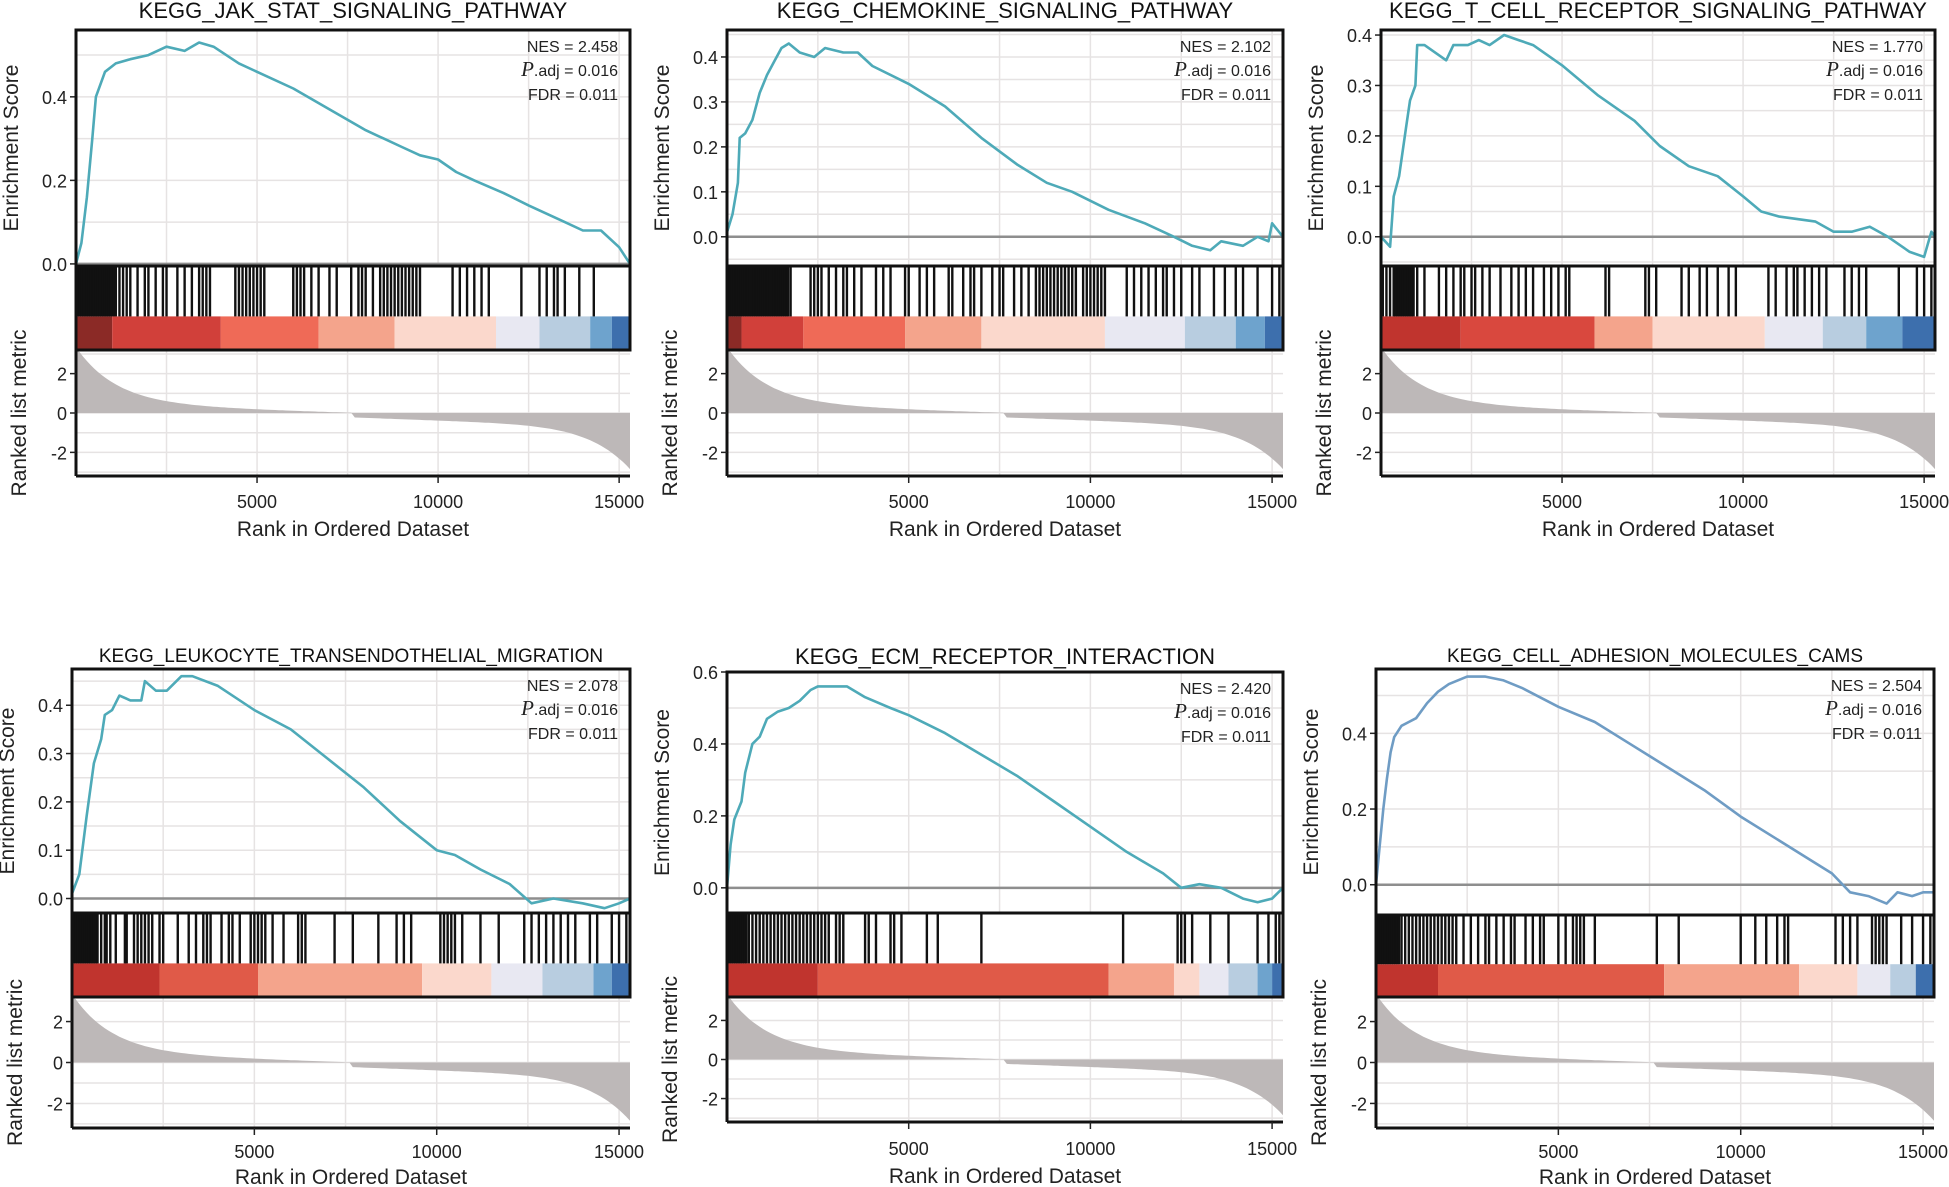  I want to click on padj-value: .adj = 0.016, so click(576, 71).